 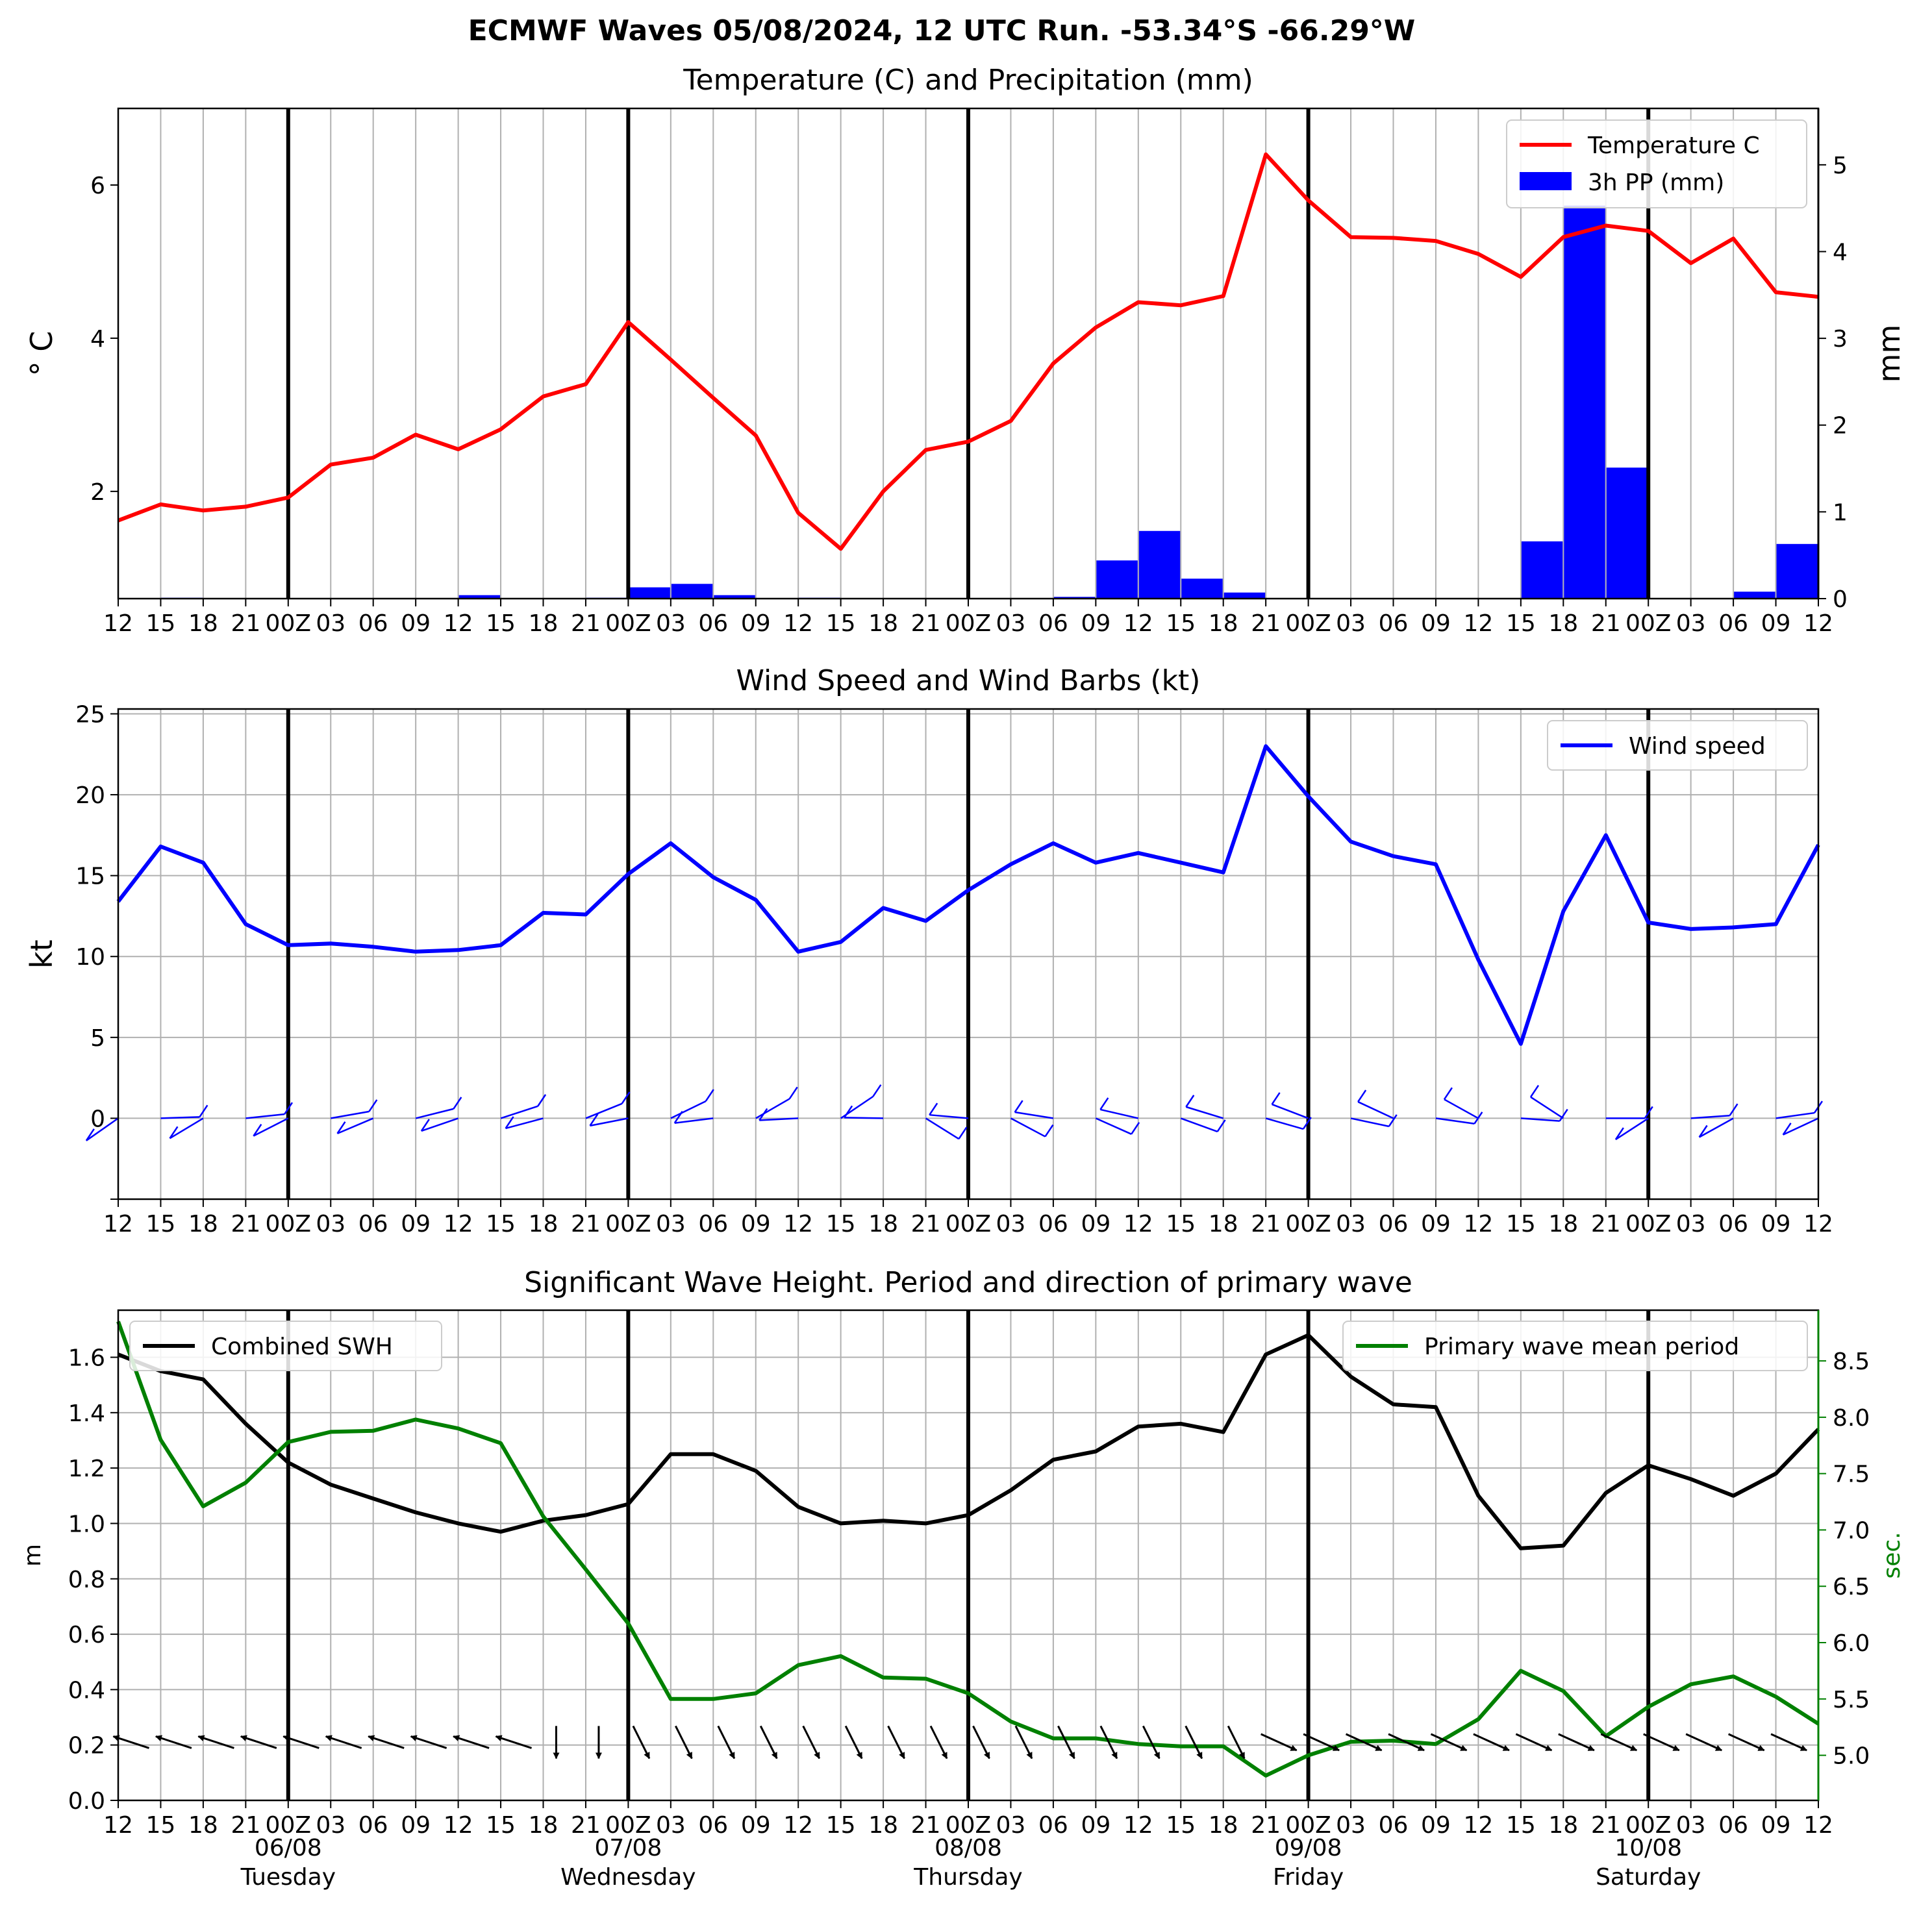 I want to click on y-tick-label: 1.2, so click(x=86, y=1469).